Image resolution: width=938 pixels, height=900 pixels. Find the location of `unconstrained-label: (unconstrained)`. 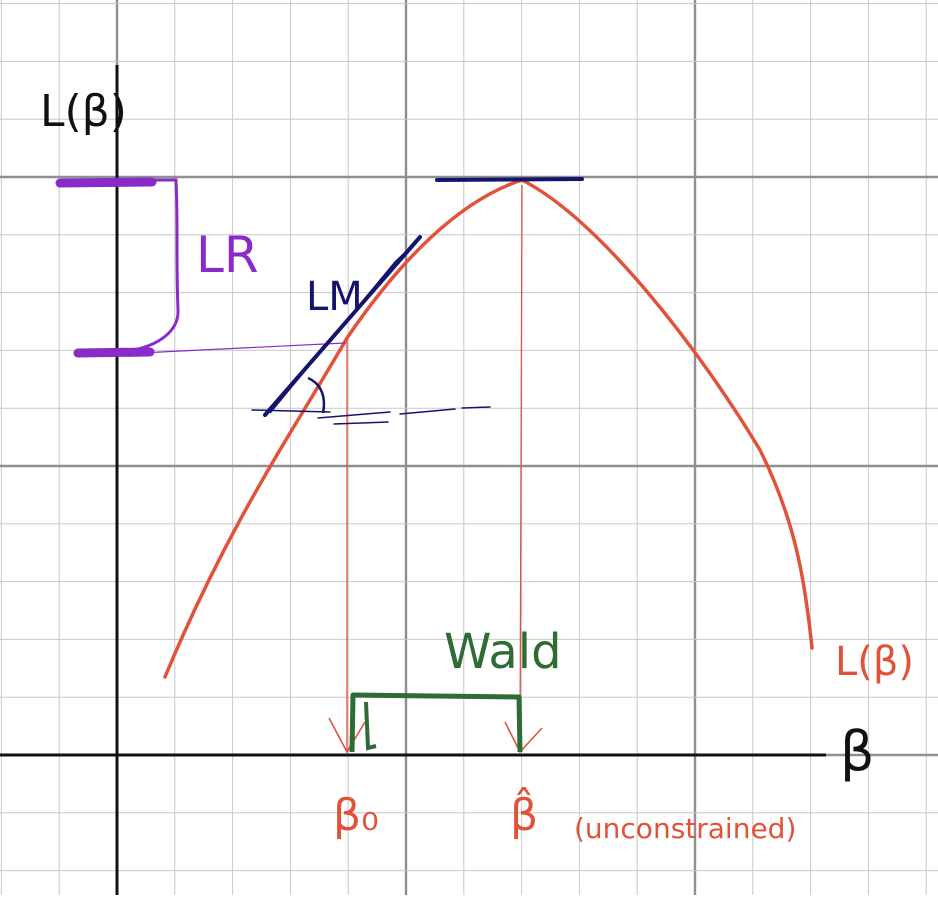

unconstrained-label: (unconstrained) is located at coordinates (685, 828).